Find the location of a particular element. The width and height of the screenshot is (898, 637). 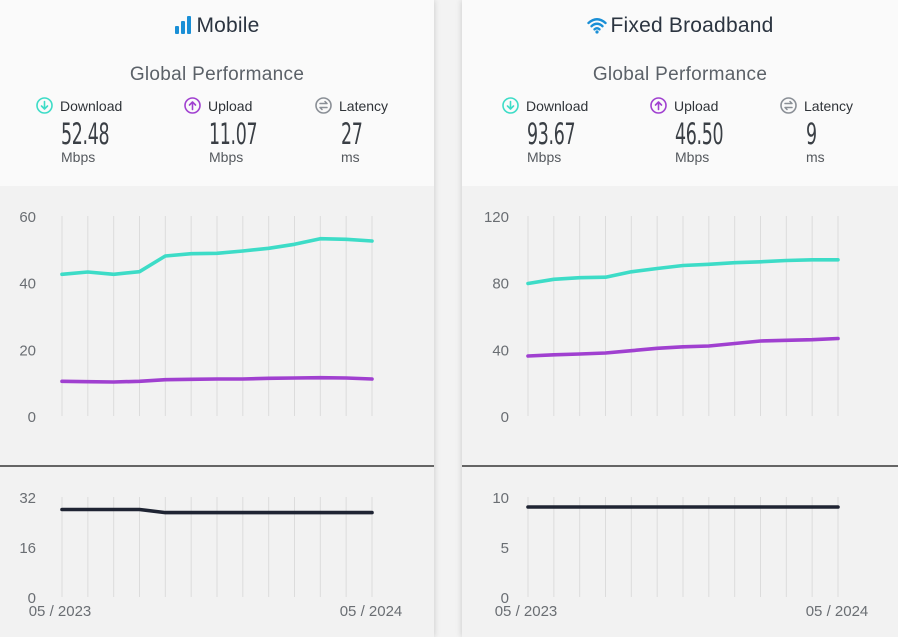

fixed-download-metric: Download 93.67 Mbps is located at coordinates (555, 131).